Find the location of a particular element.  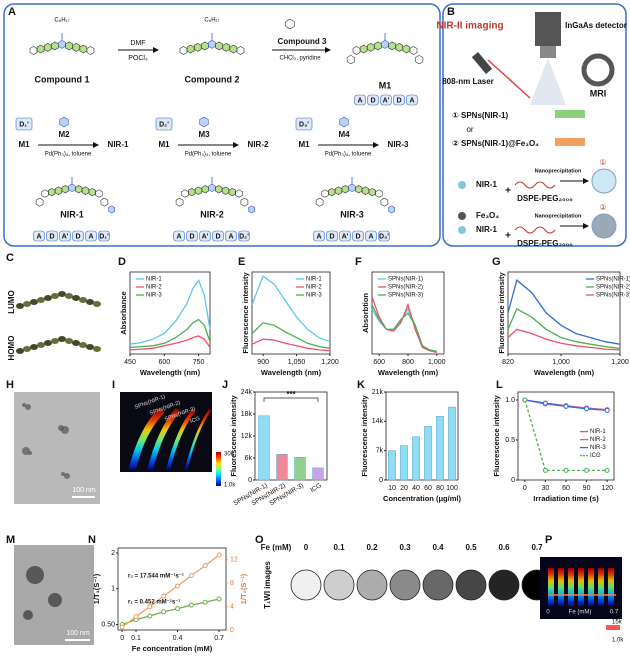

label: D₂' is located at coordinates (164, 124).